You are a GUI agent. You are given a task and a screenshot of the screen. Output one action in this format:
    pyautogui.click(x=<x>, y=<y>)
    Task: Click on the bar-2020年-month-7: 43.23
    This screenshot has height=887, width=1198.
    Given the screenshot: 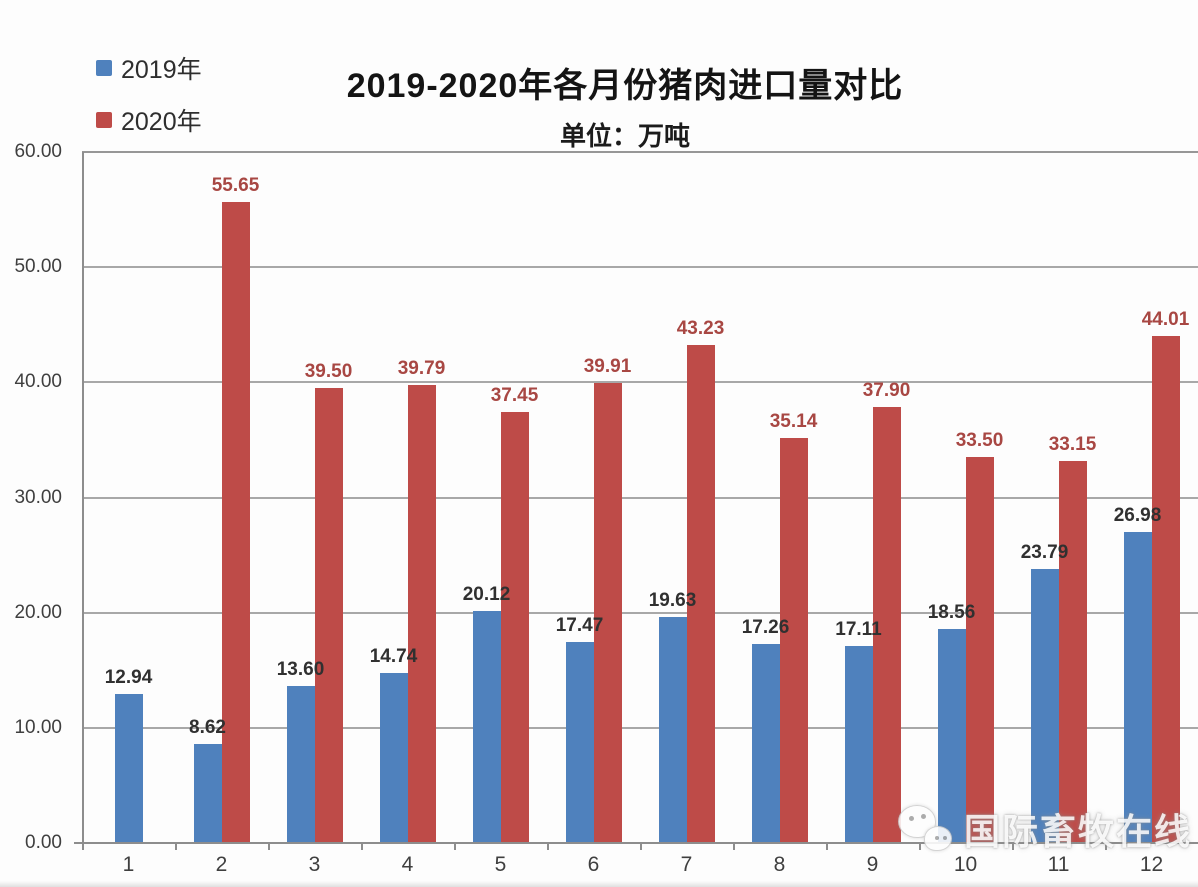 What is the action you would take?
    pyautogui.click(x=700, y=580)
    